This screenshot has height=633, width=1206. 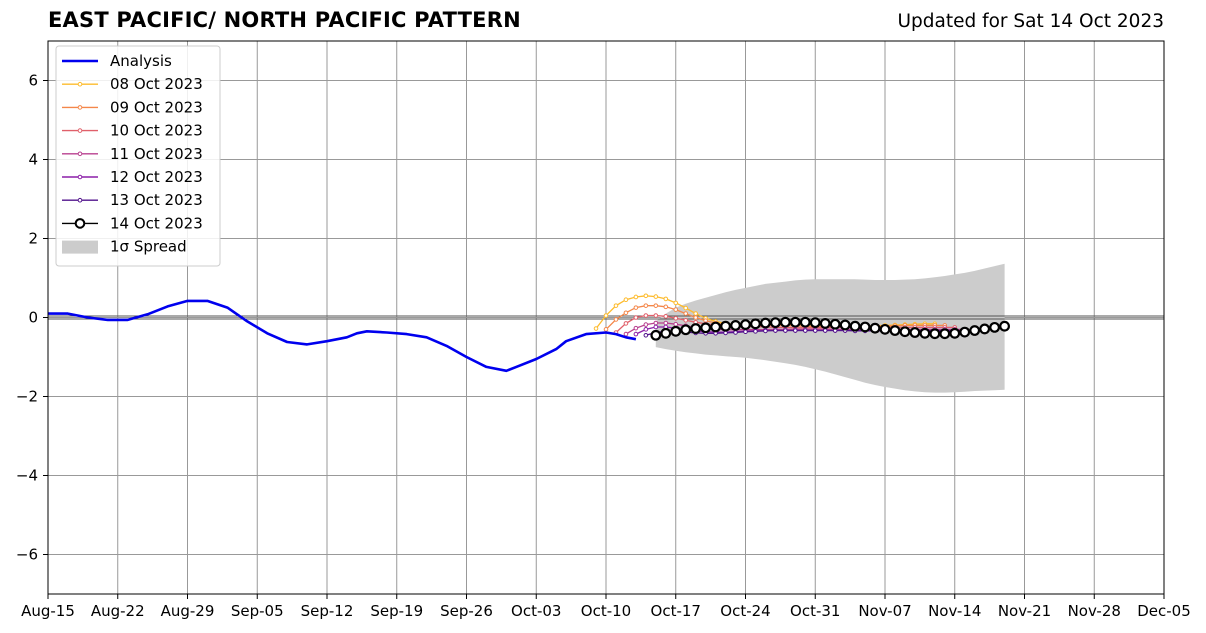 What do you see at coordinates (27, 555) in the screenshot?
I see `y-tick-label: −6` at bounding box center [27, 555].